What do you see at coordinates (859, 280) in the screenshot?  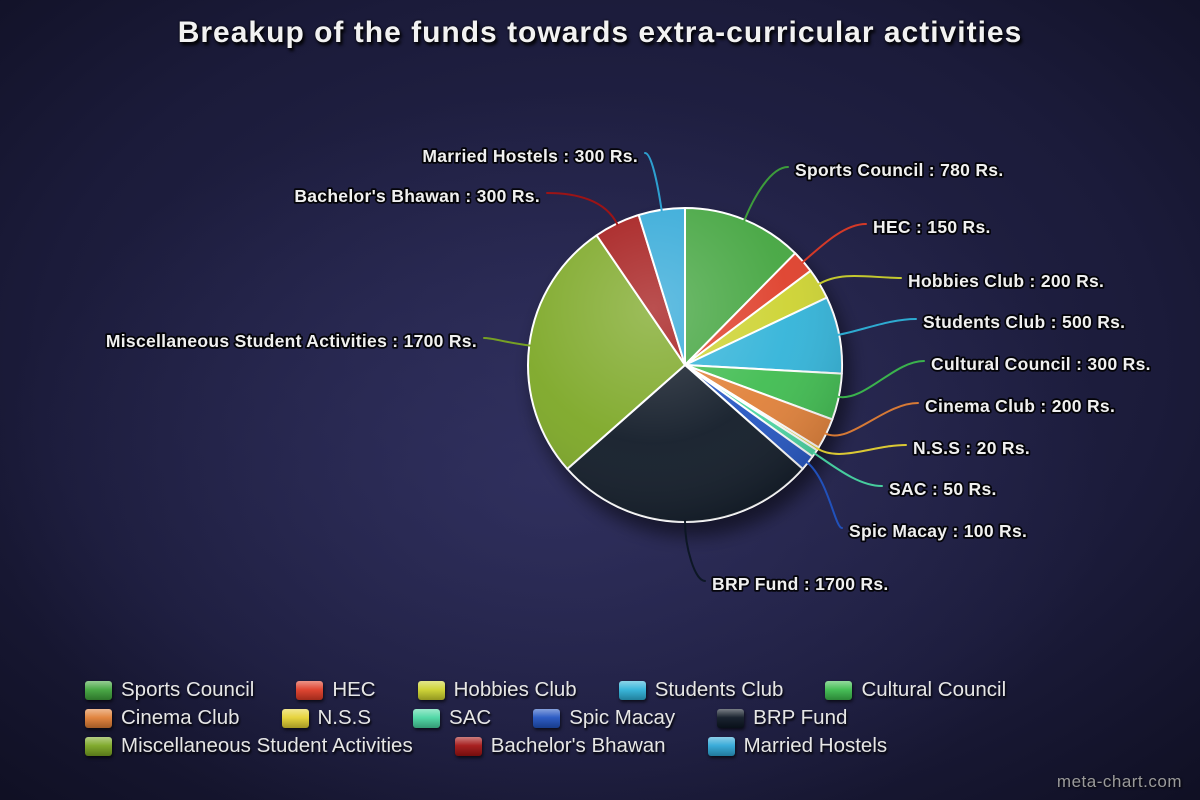 I see `leader-line-hobbies-club` at bounding box center [859, 280].